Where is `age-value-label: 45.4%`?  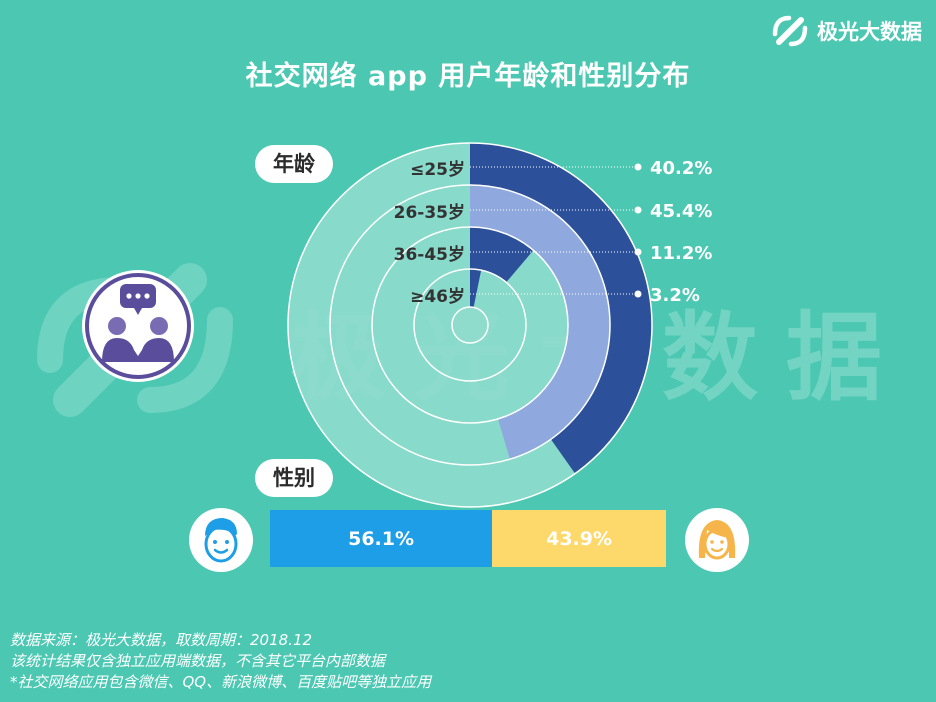
age-value-label: 45.4% is located at coordinates (681, 211).